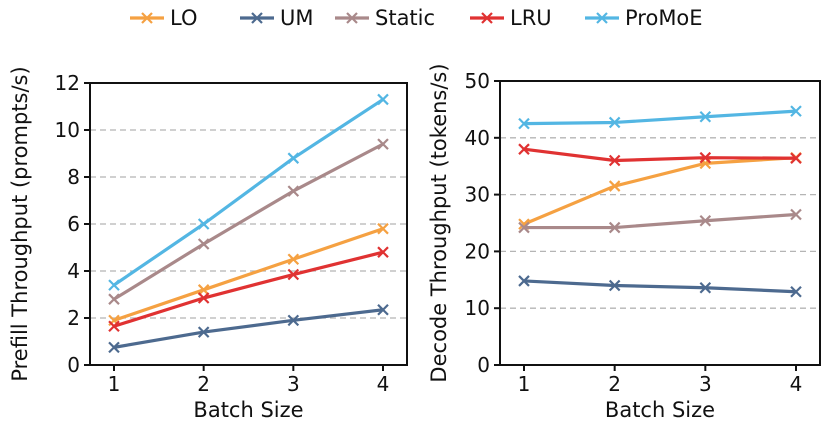  I want to click on y-tick-label: 40, so click(477, 138).